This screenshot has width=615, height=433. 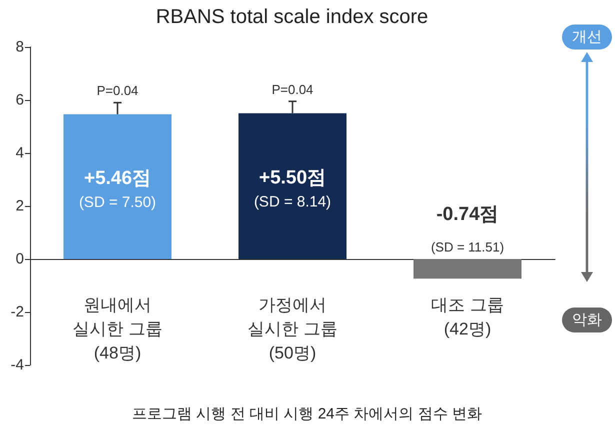 What do you see at coordinates (20, 47) in the screenshot?
I see `y-tick-label: 8` at bounding box center [20, 47].